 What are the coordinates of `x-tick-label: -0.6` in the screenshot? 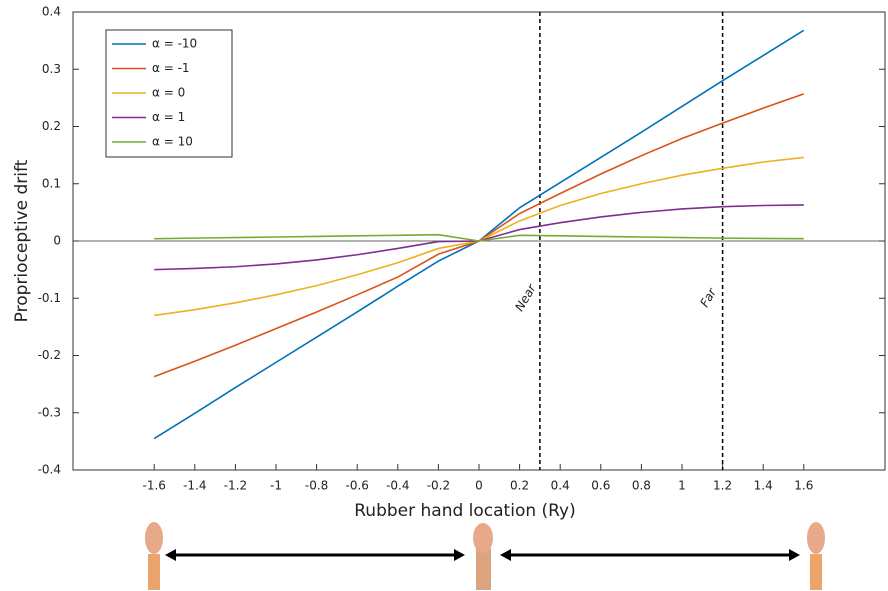 It's located at (356, 486).